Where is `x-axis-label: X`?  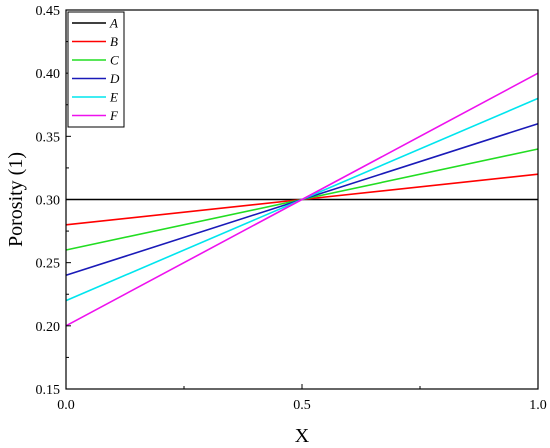
x-axis-label: X is located at coordinates (302, 436).